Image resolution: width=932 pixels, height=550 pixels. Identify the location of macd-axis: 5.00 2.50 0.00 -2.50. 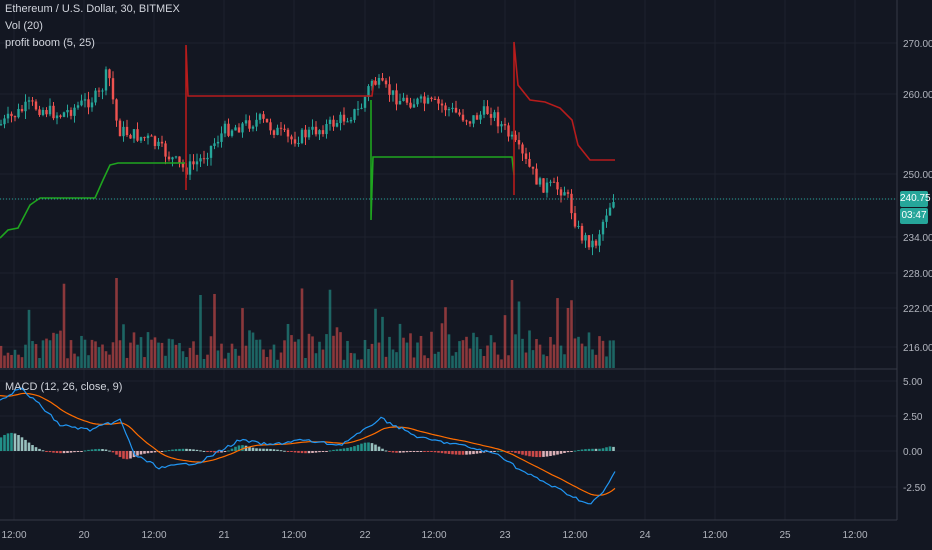
(914, 435).